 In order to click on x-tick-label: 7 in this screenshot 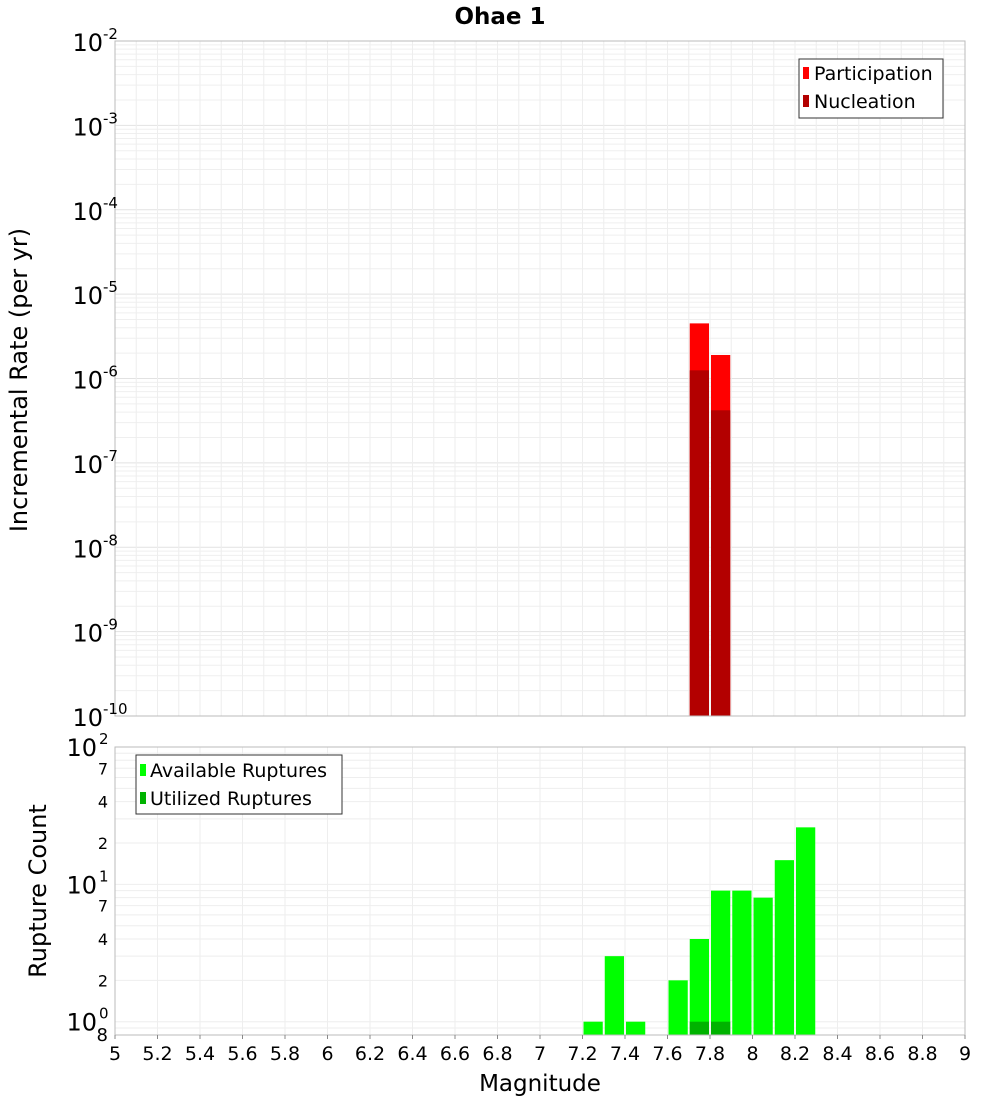, I will do `click(540, 1054)`.